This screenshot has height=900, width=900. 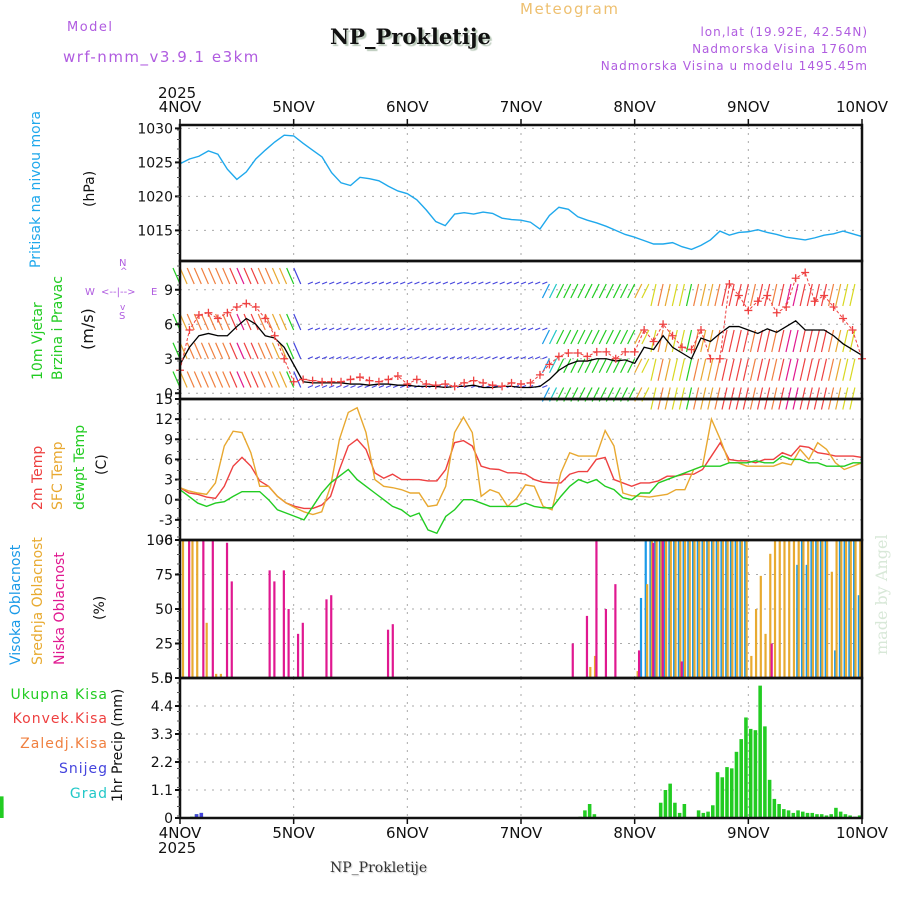 What do you see at coordinates (168, 819) in the screenshot?
I see `precipitation-ytick-label: 0` at bounding box center [168, 819].